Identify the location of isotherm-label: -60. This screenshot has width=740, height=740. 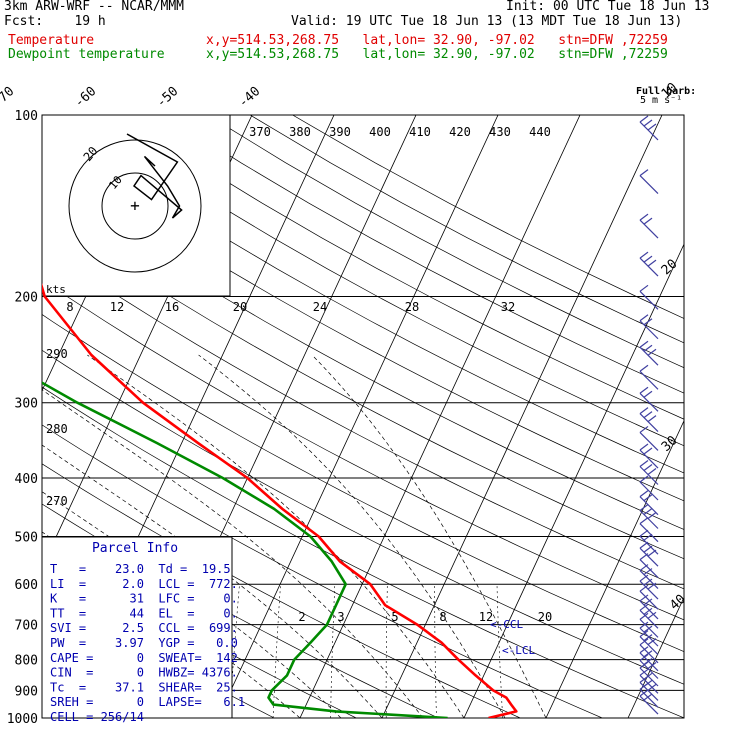
(85, 97).